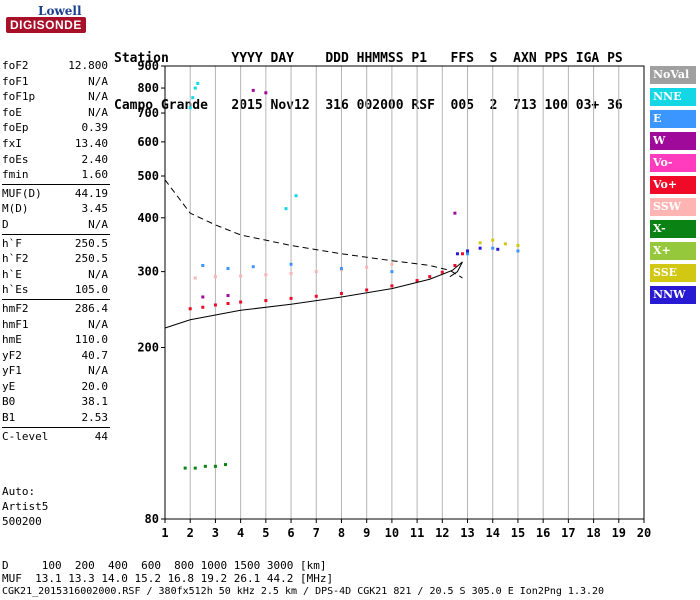 This screenshot has height=600, width=700. I want to click on logo-lowell: Lowell, so click(60, 11).